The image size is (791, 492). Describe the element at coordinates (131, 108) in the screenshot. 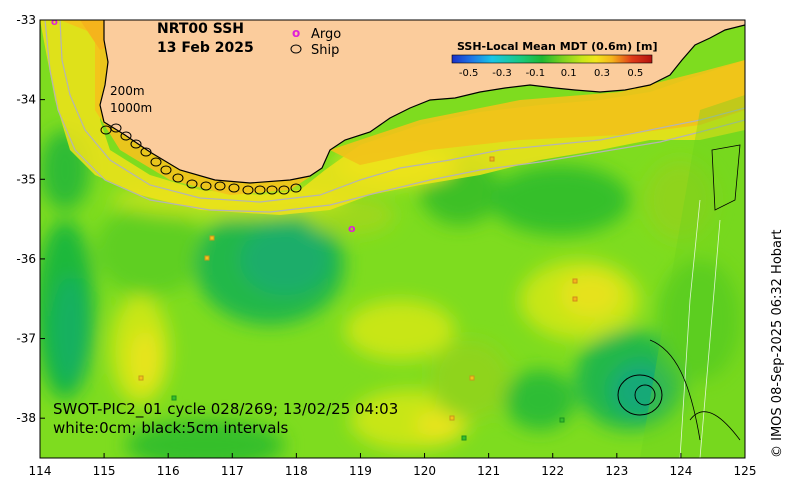

I see `isobath-1000m-label: 1000m` at that location.